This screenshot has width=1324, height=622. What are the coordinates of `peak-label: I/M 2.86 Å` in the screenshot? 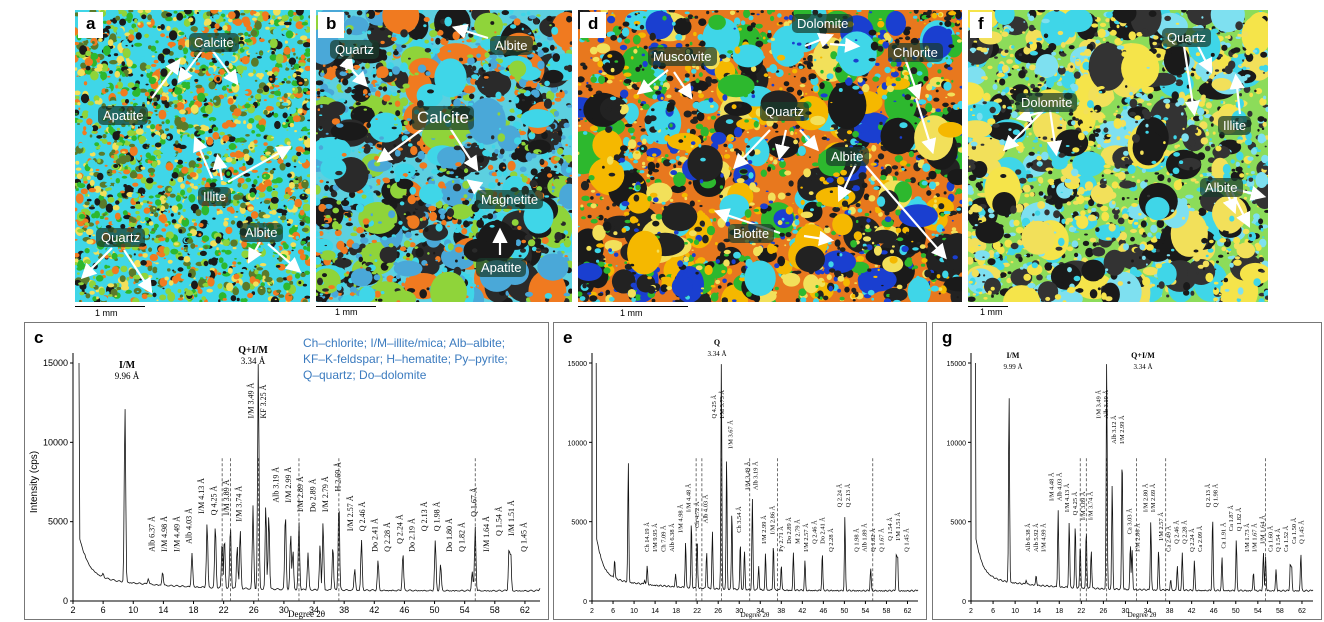 It's located at (1137, 537).